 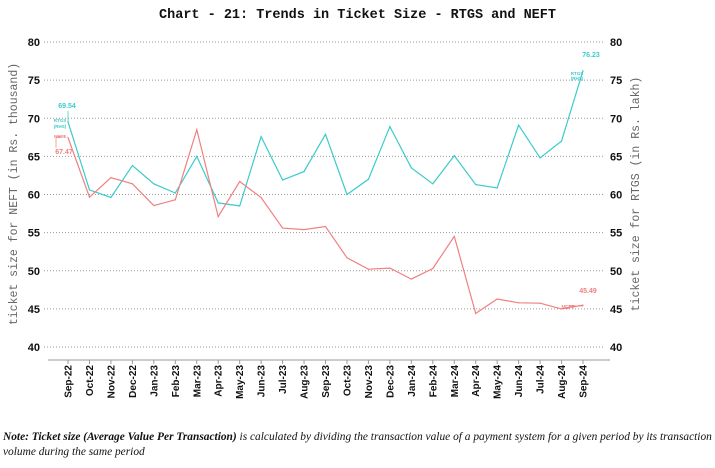 I want to click on y-axis-right-ticks: 40 45 50 55 60 65 70 75 80, so click(x=616, y=195).